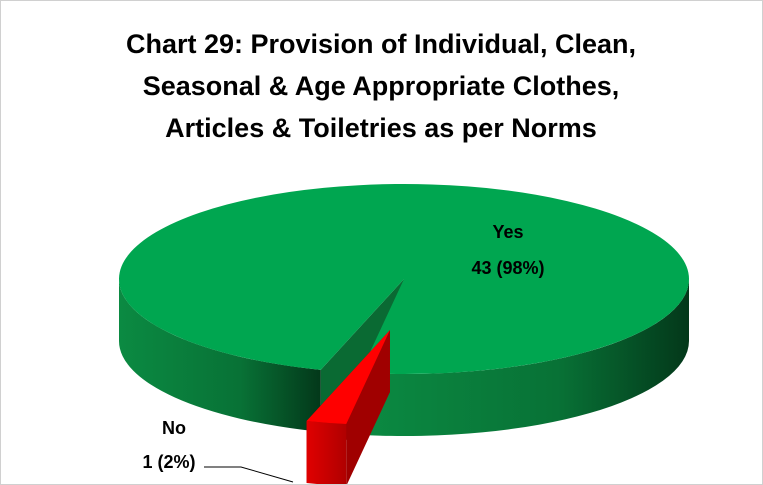  What do you see at coordinates (348, 377) in the screenshot?
I see `slice` at bounding box center [348, 377].